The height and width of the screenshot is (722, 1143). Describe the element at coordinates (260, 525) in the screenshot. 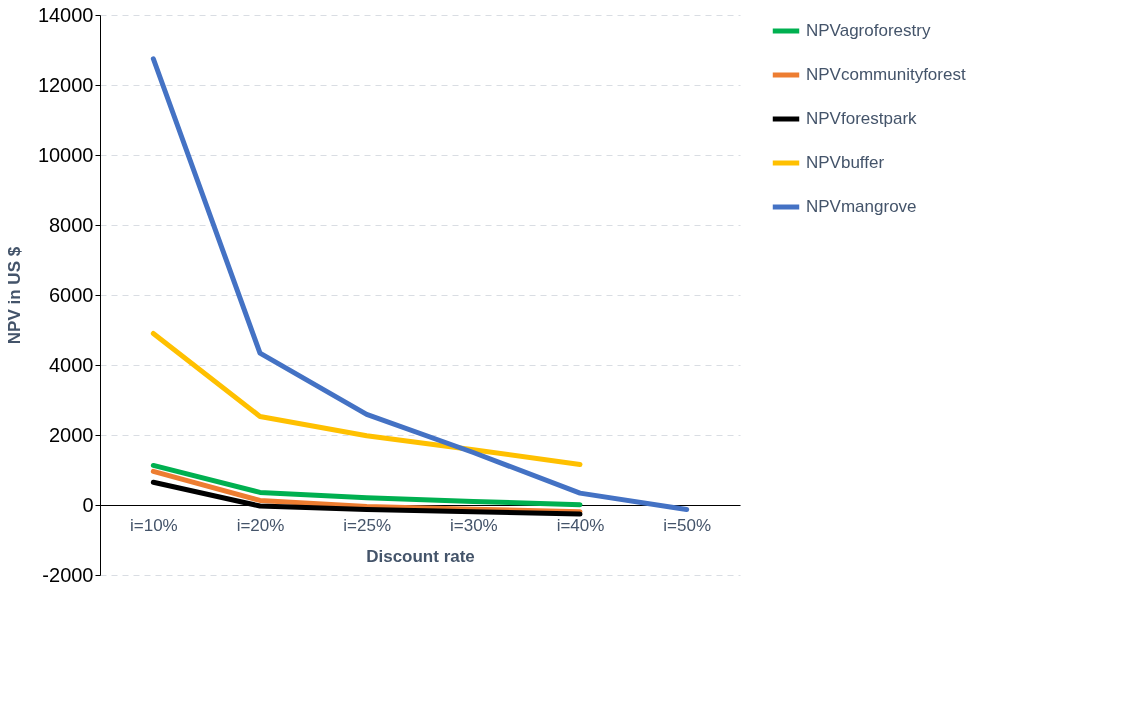

I see `x-tick-label: i=20%` at that location.